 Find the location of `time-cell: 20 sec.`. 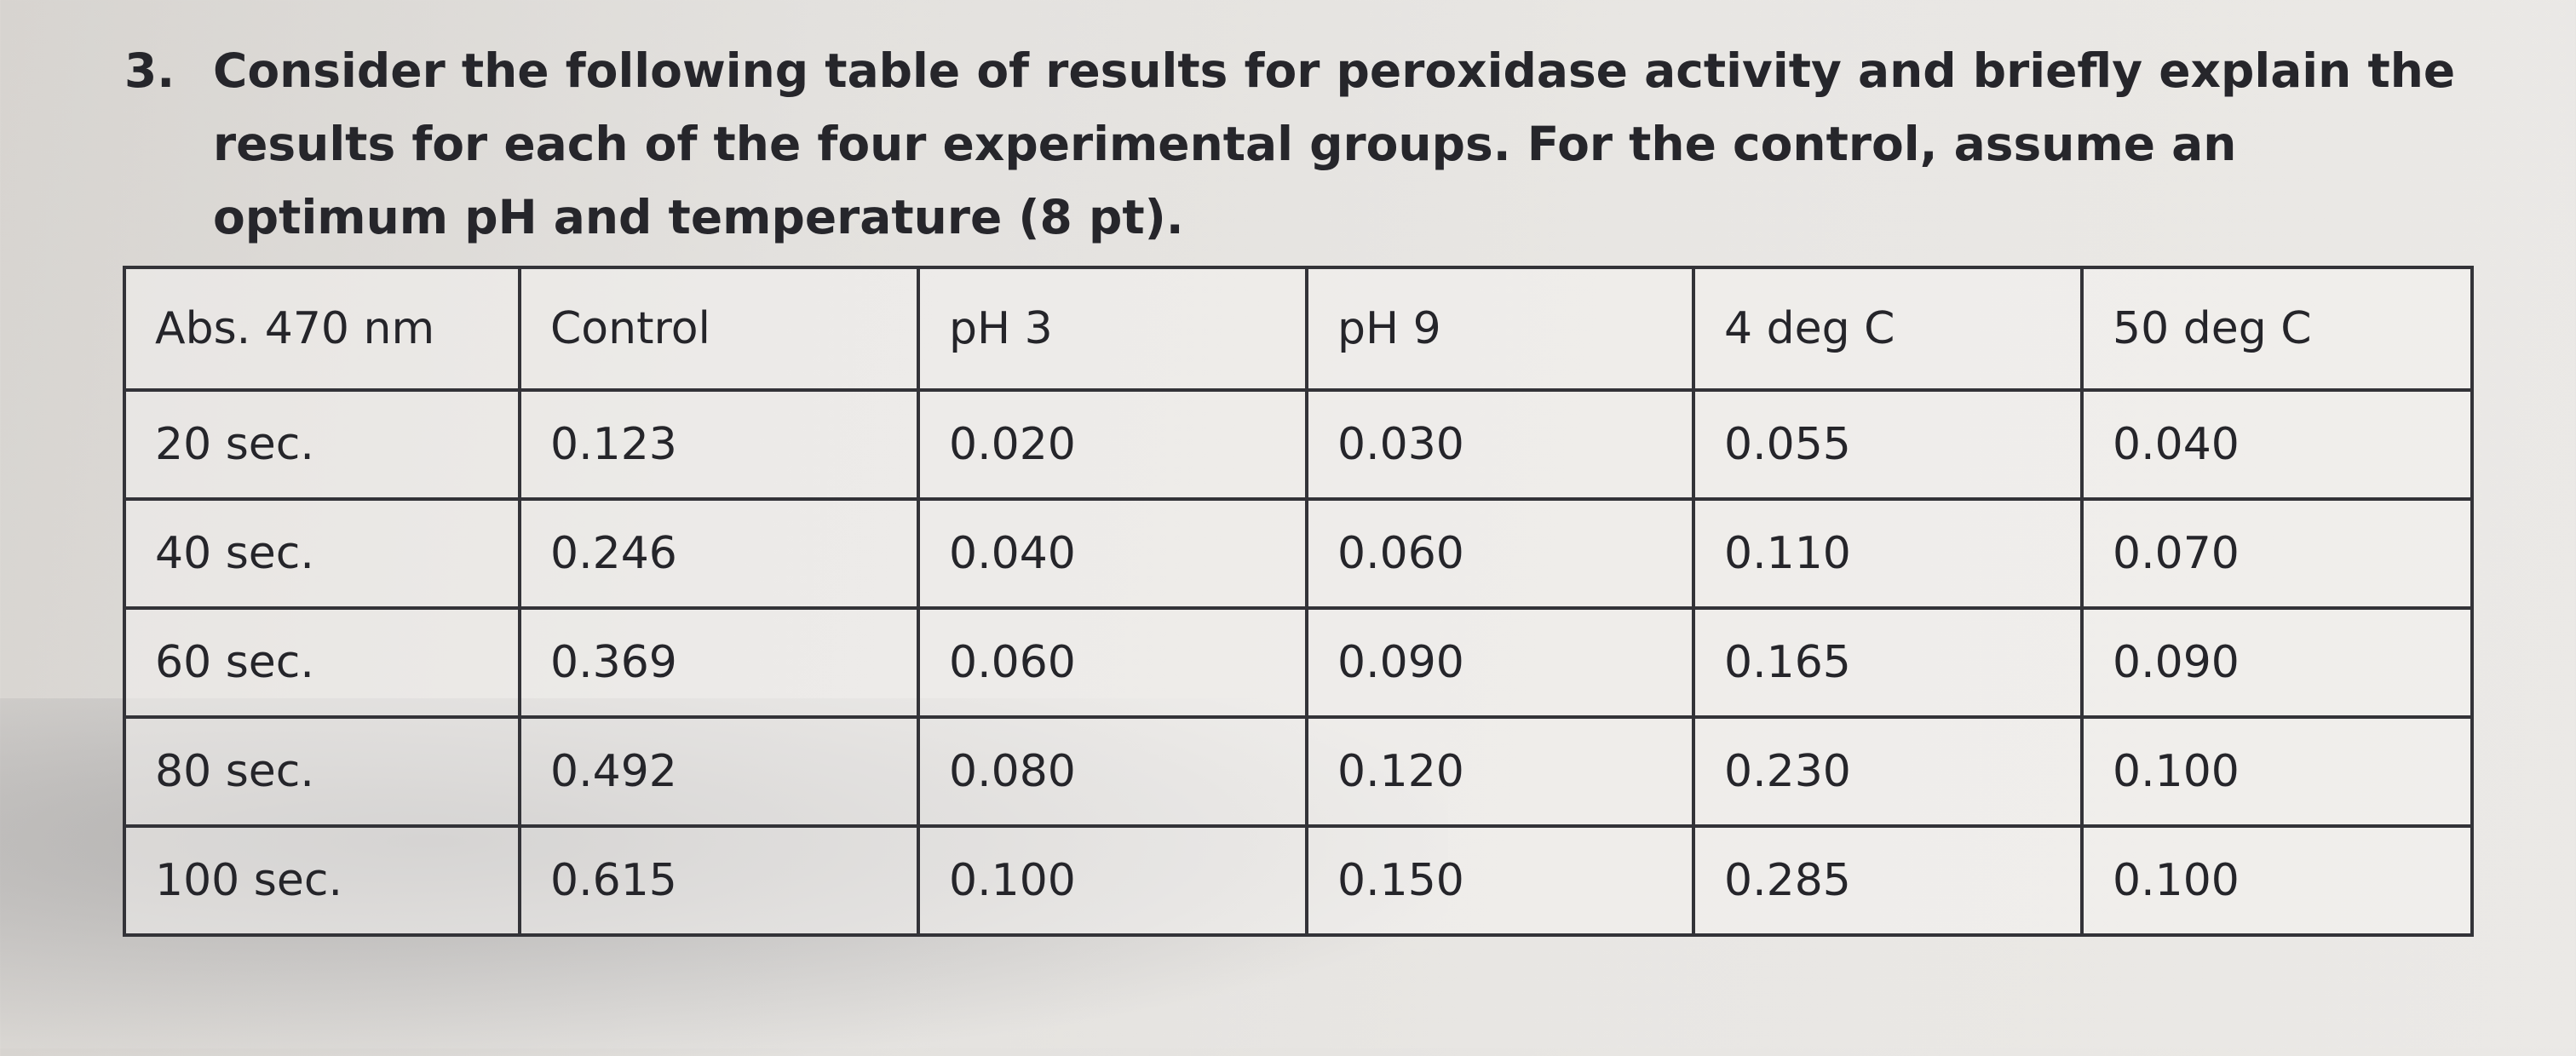

time-cell: 20 sec. is located at coordinates (322, 444).